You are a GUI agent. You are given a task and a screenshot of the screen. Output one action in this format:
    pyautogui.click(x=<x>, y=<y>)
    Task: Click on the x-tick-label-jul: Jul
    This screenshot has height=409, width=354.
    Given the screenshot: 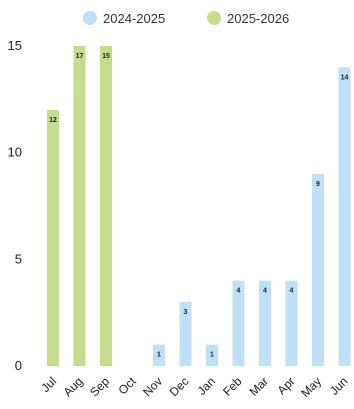 What is the action you would take?
    pyautogui.click(x=48, y=384)
    